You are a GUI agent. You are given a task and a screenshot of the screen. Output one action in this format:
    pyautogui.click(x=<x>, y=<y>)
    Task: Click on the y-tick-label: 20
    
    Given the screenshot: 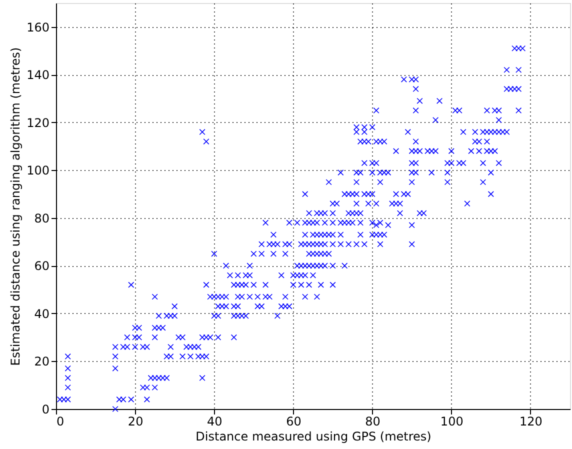 What is the action you would take?
    pyautogui.click(x=42, y=361)
    